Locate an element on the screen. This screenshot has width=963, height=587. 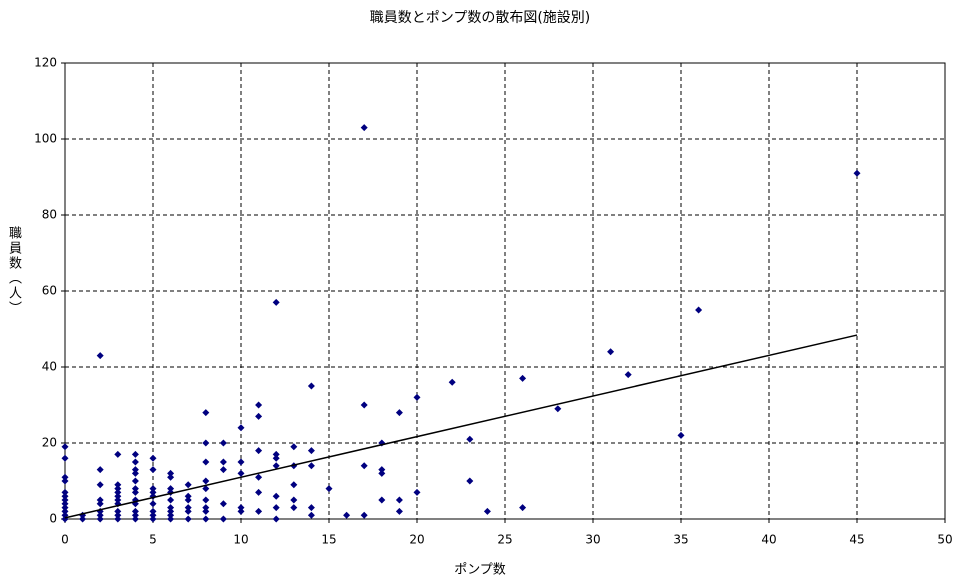
y-tick-label: 80 is located at coordinates (49, 215).